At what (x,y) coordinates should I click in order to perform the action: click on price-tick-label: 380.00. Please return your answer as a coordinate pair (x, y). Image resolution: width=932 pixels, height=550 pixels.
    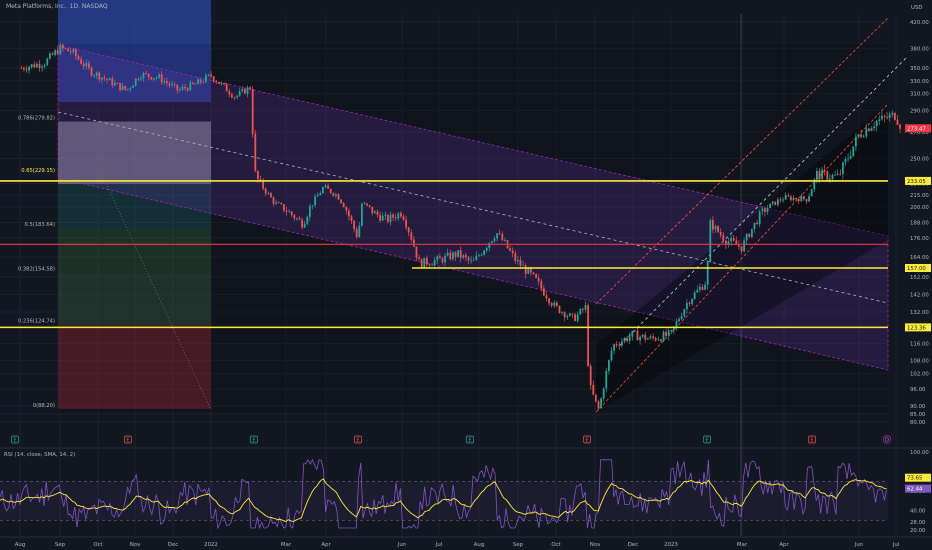
    Looking at the image, I should click on (919, 49).